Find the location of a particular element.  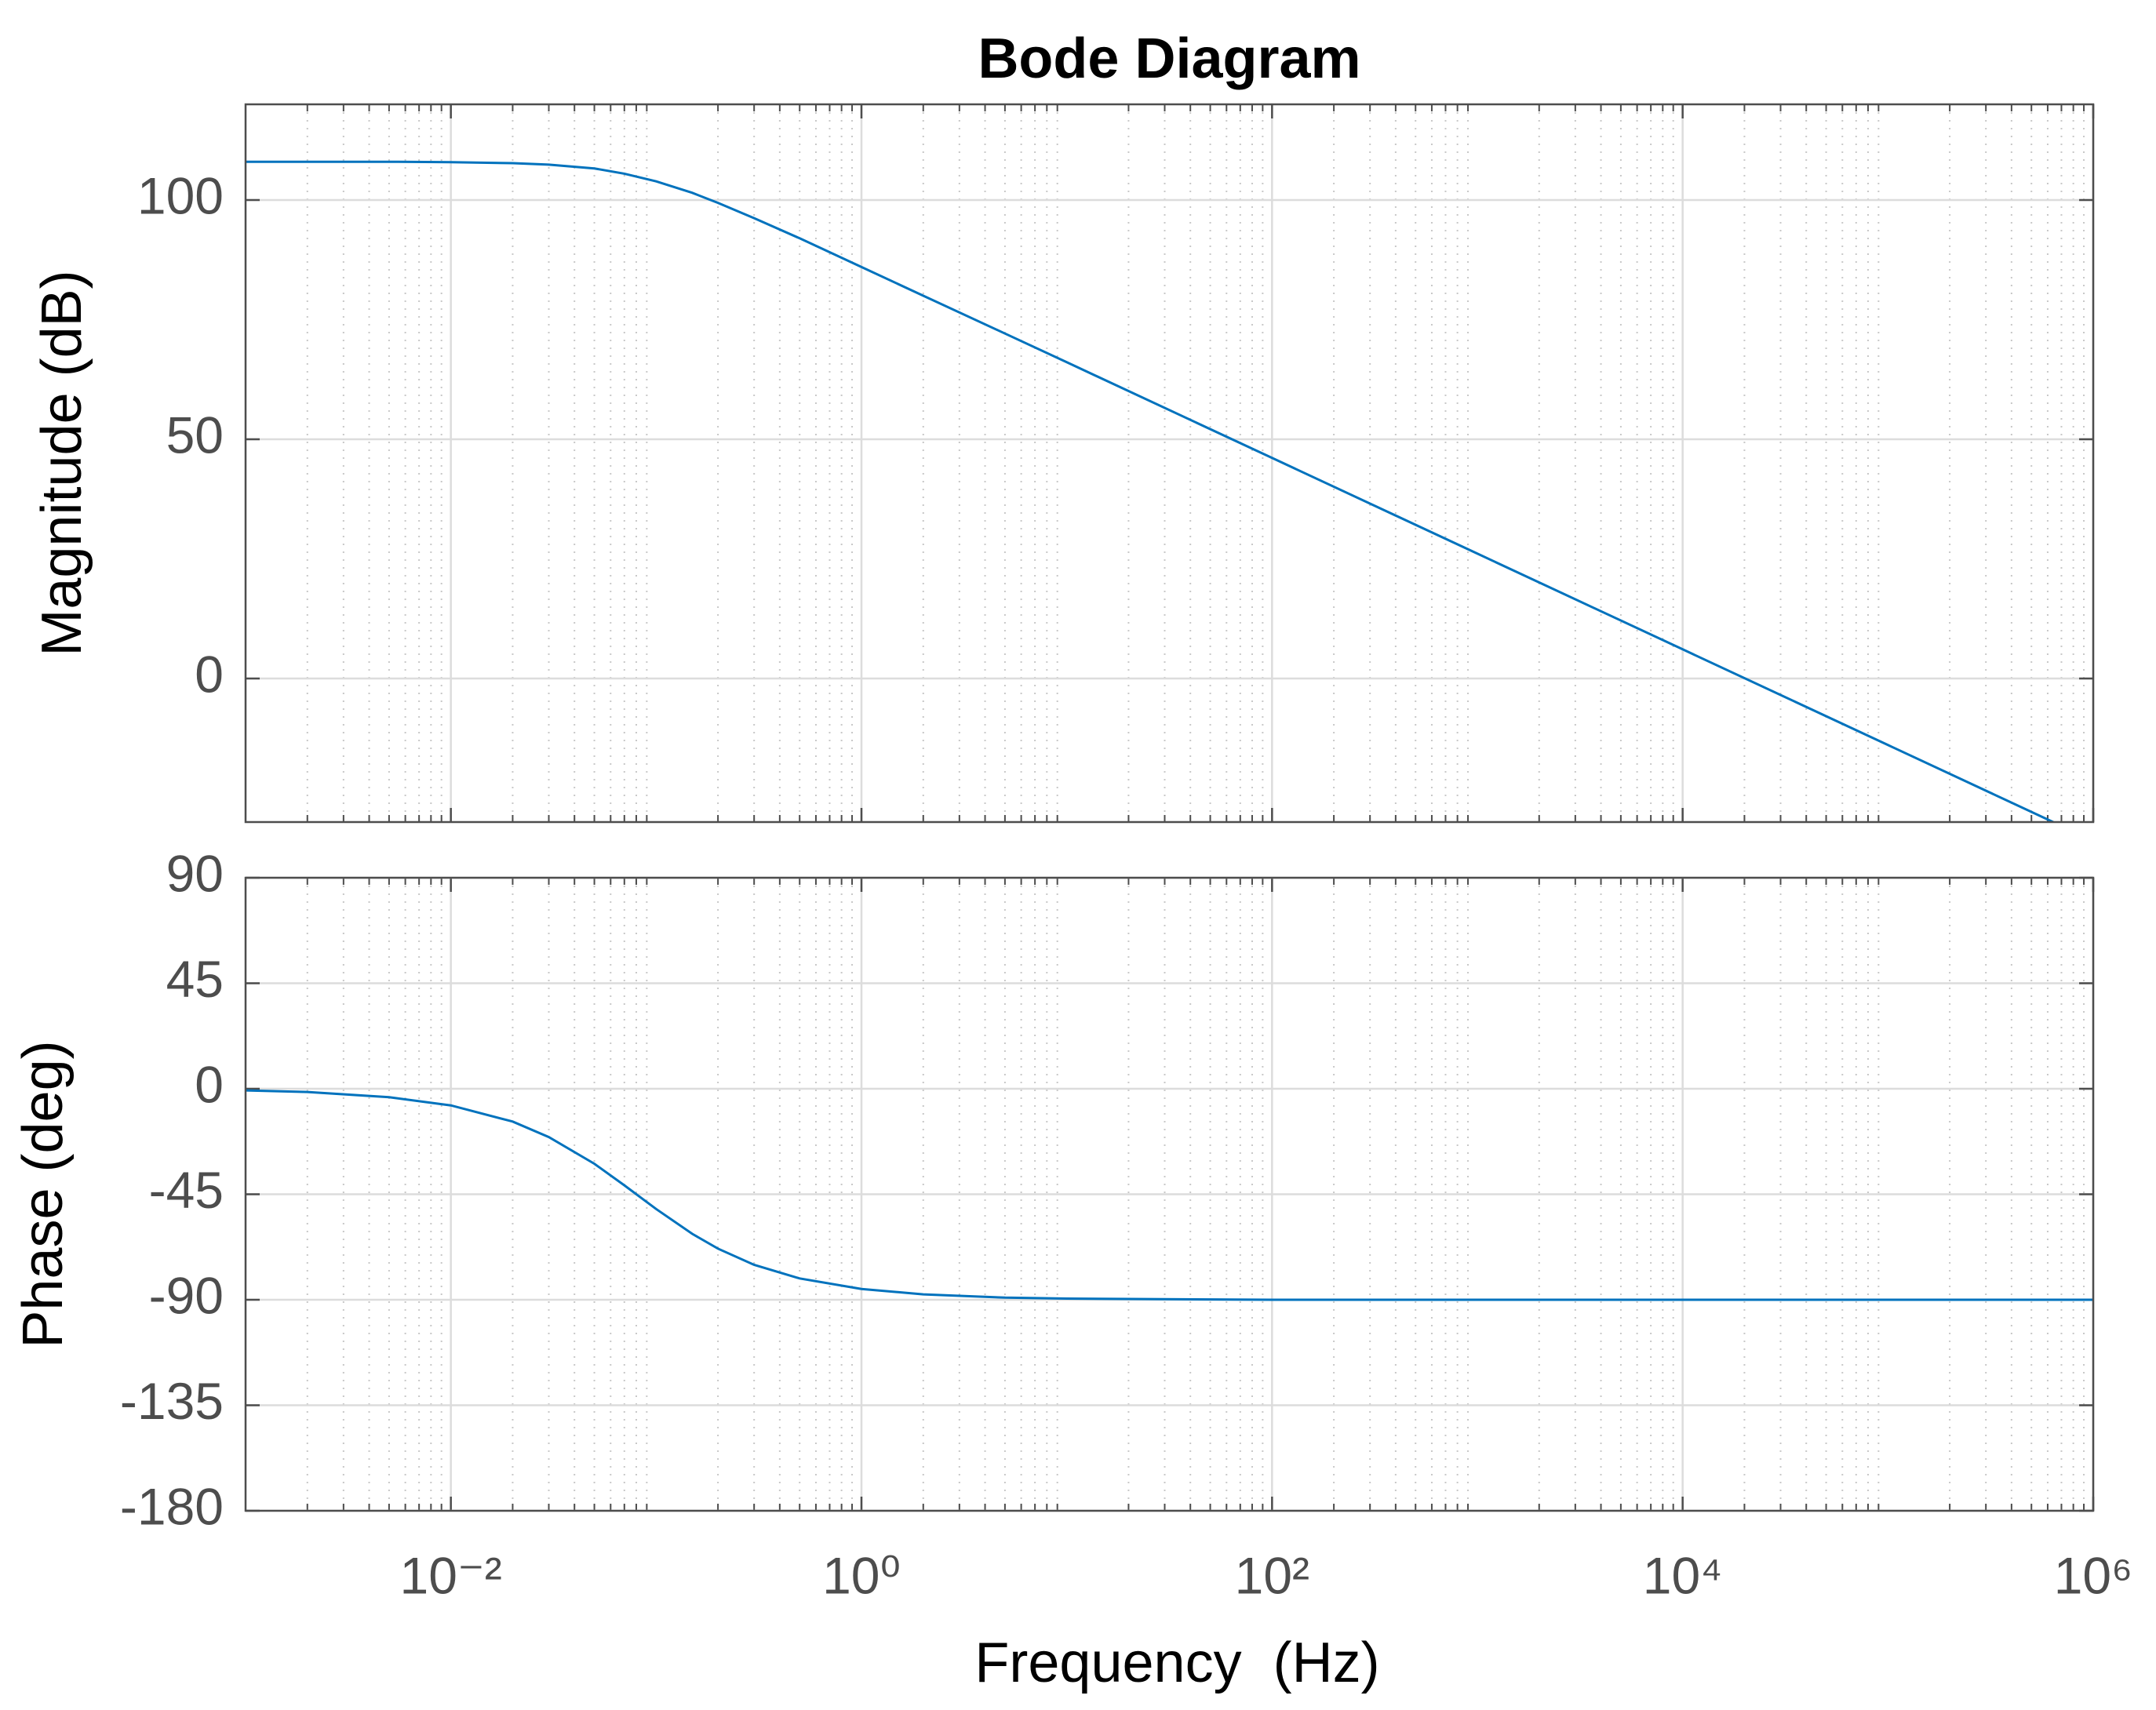

y-tick-label: -45 is located at coordinates (186, 1190).